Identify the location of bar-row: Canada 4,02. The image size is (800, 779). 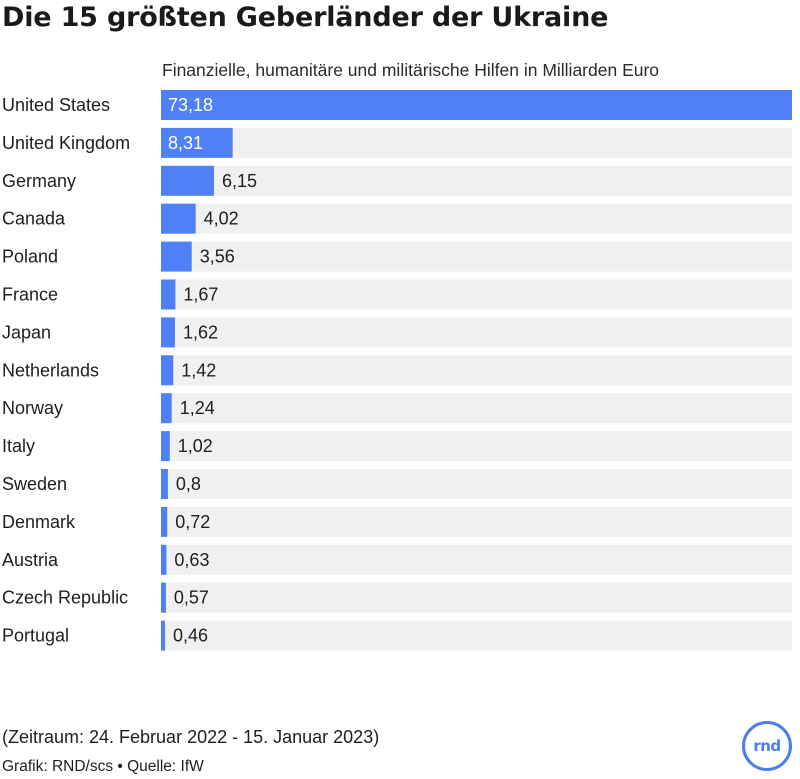
(397, 218).